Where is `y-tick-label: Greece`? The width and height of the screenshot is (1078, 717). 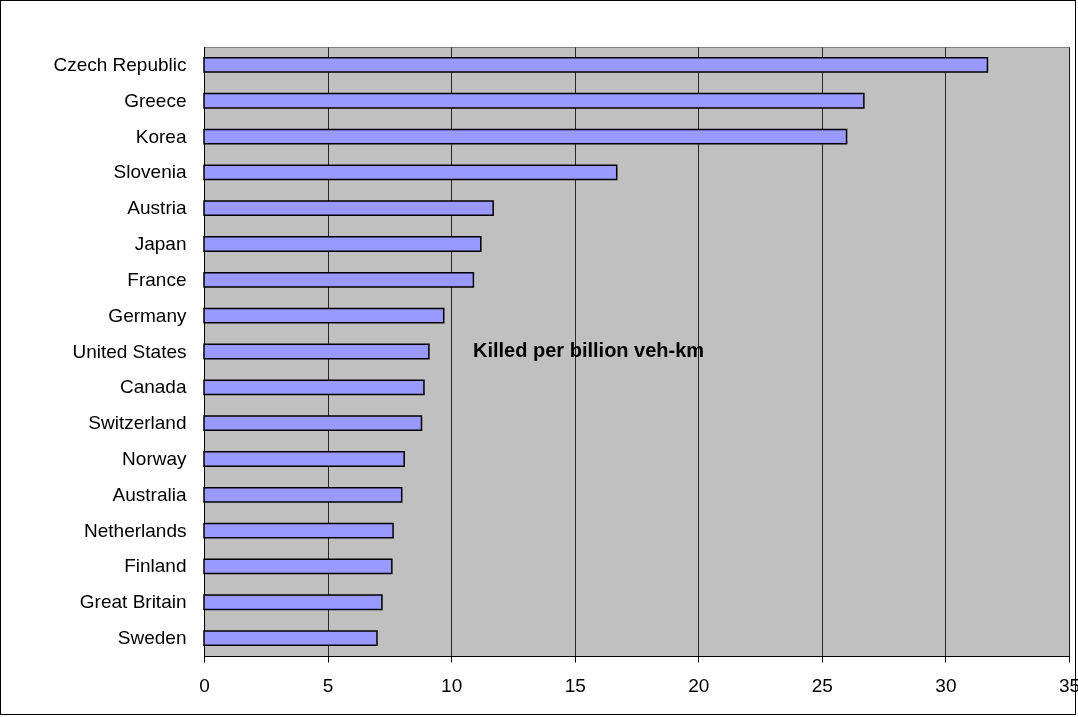
y-tick-label: Greece is located at coordinates (155, 100).